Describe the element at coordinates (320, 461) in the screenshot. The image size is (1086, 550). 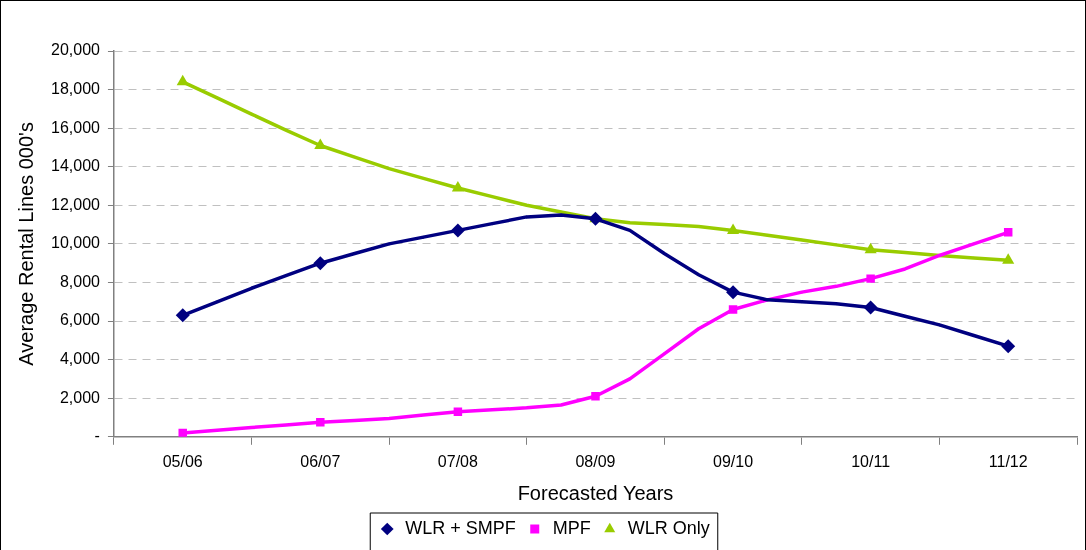
I see `x-tick-label: 06/07` at that location.